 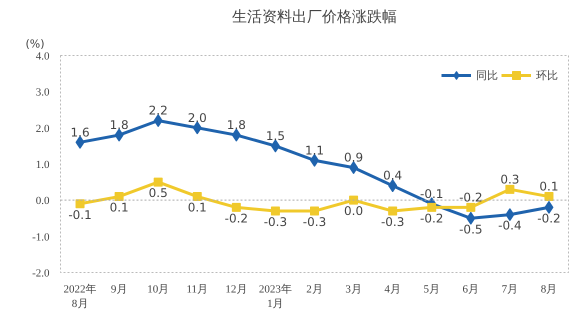 What do you see at coordinates (392, 175) in the screenshot?
I see `data-label: 0.4` at bounding box center [392, 175].